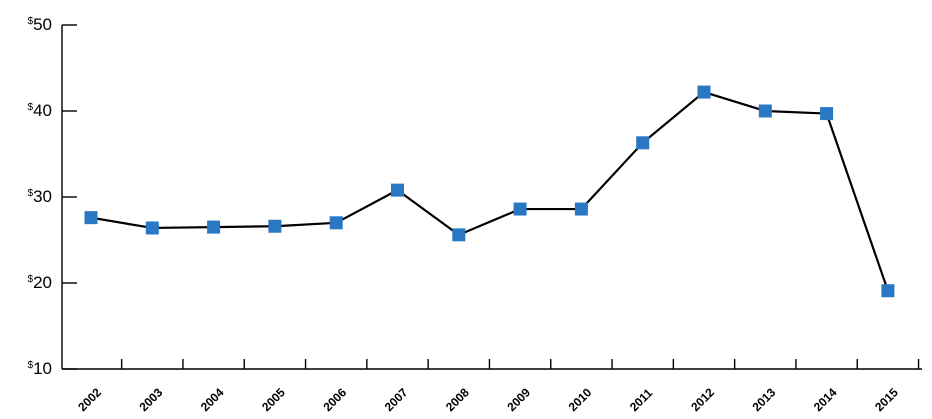 The image size is (932, 419). I want to click on x-tick-label: 2002, so click(89, 399).